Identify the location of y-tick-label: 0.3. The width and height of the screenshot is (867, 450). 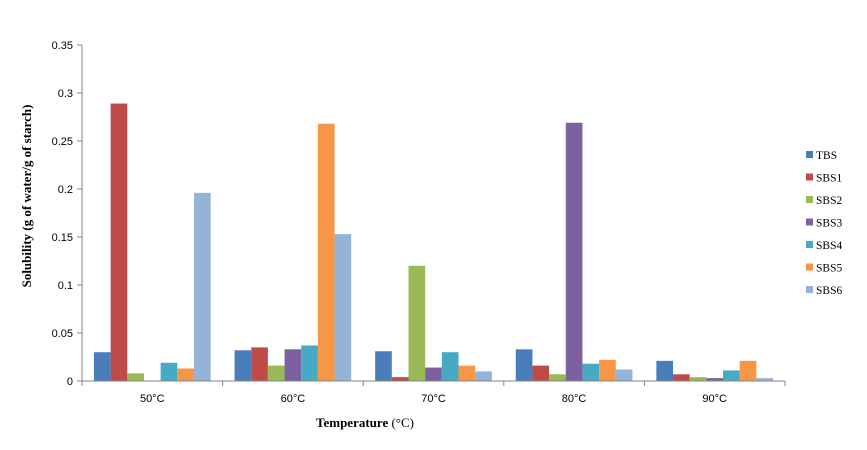
(65, 94).